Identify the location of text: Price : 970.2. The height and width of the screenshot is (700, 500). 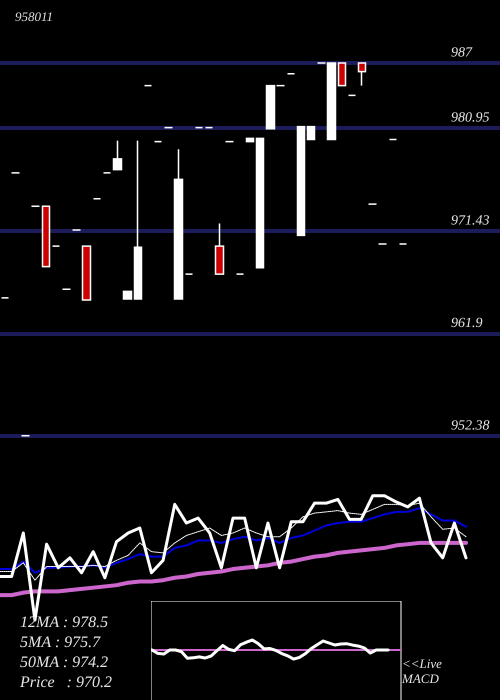
(66, 683).